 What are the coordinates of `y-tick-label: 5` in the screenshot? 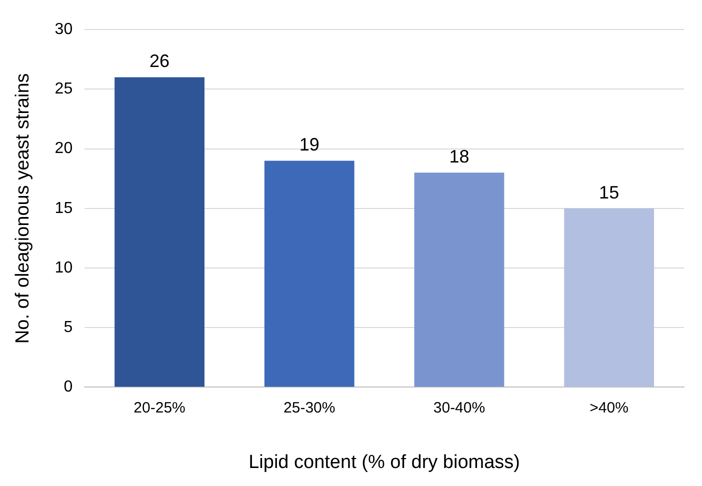 It's located at (68, 327).